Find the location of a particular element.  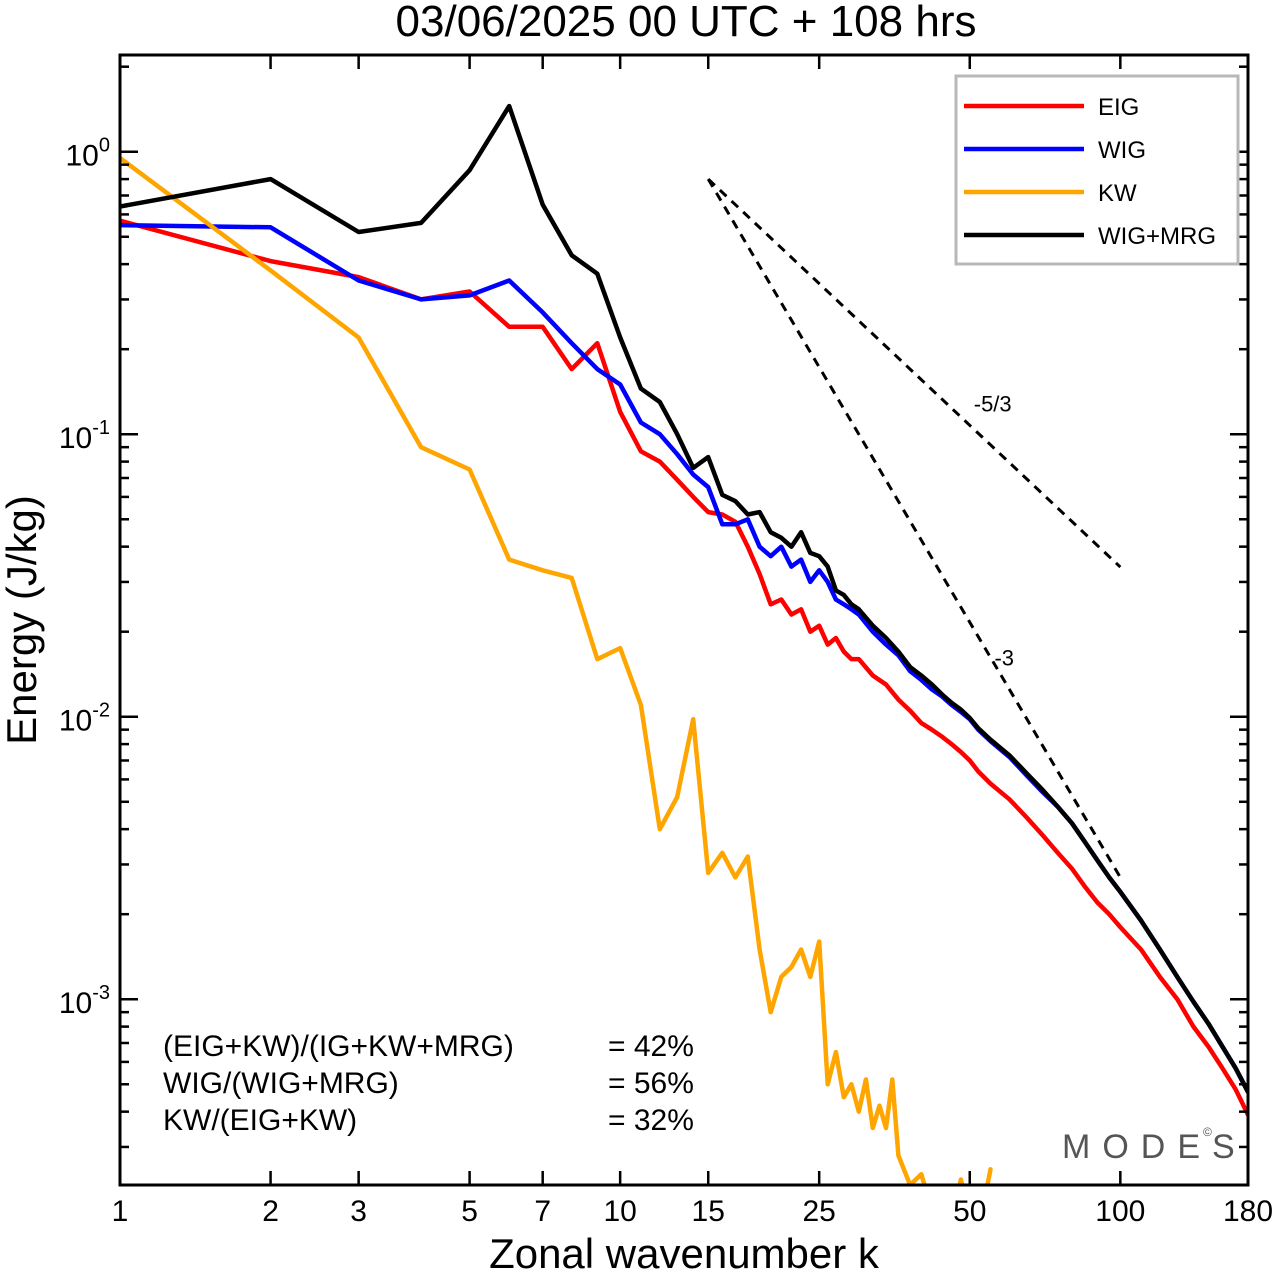

y-axis-label: Energy (J/kg) is located at coordinates (22, 620).